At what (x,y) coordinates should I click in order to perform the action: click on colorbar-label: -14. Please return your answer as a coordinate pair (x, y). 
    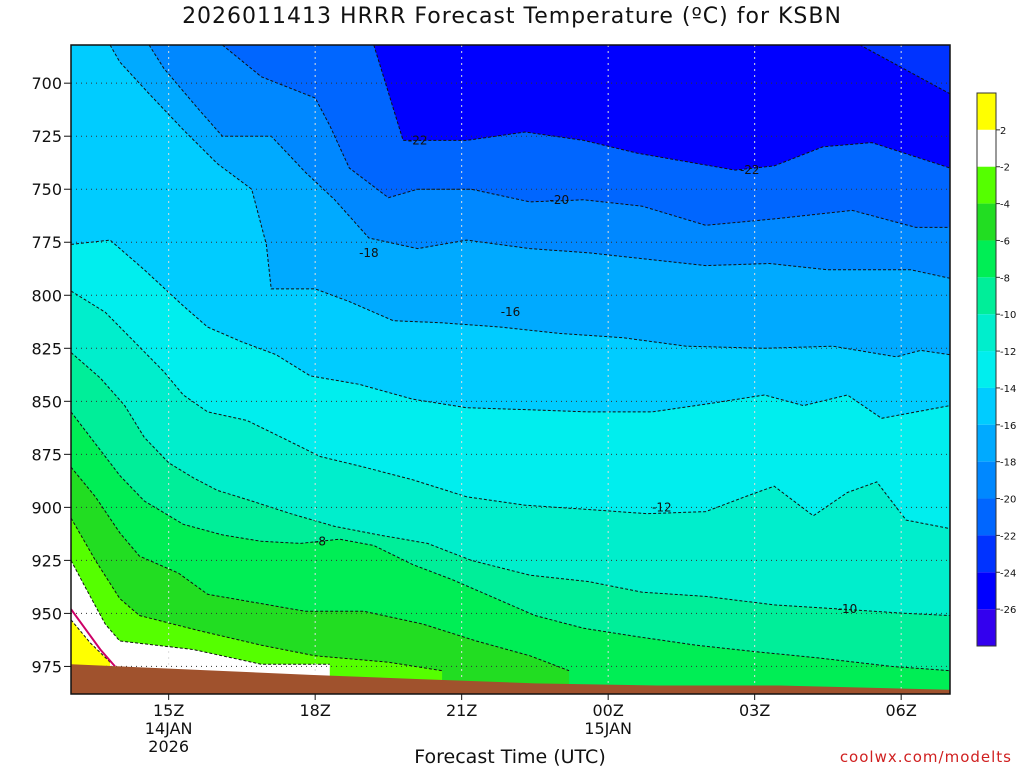
    Looking at the image, I should click on (1008, 389).